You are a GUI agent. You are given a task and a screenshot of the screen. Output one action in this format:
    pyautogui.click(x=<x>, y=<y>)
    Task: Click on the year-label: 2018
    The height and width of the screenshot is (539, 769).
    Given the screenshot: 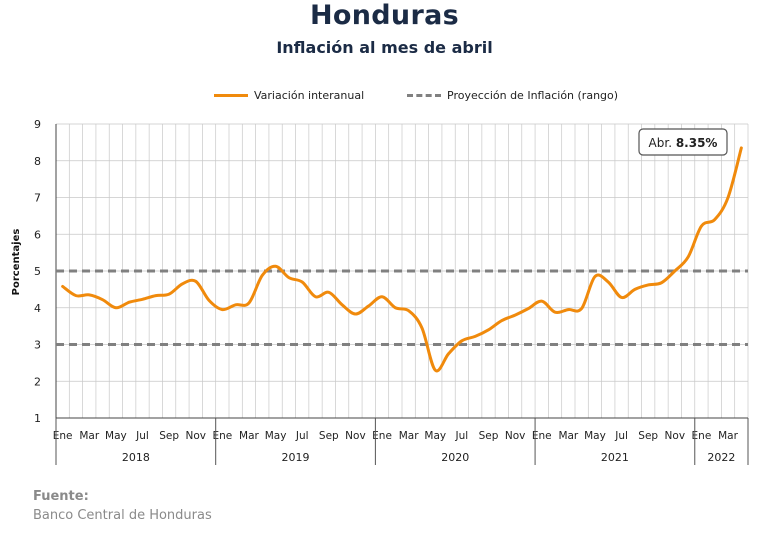 What is the action you would take?
    pyautogui.click(x=136, y=457)
    